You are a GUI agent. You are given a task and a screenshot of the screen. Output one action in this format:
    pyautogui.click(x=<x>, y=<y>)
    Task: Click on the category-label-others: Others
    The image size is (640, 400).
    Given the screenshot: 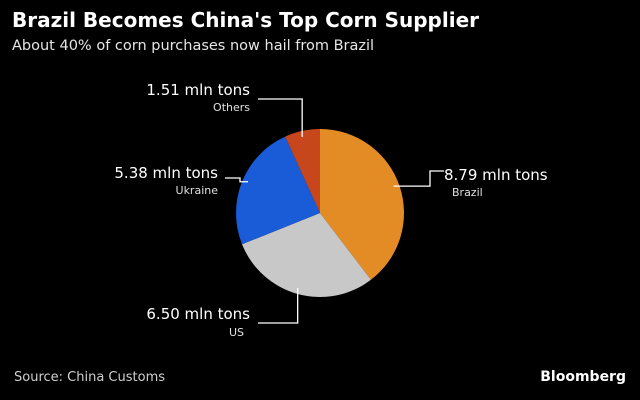 What is the action you would take?
    pyautogui.click(x=231, y=107)
    